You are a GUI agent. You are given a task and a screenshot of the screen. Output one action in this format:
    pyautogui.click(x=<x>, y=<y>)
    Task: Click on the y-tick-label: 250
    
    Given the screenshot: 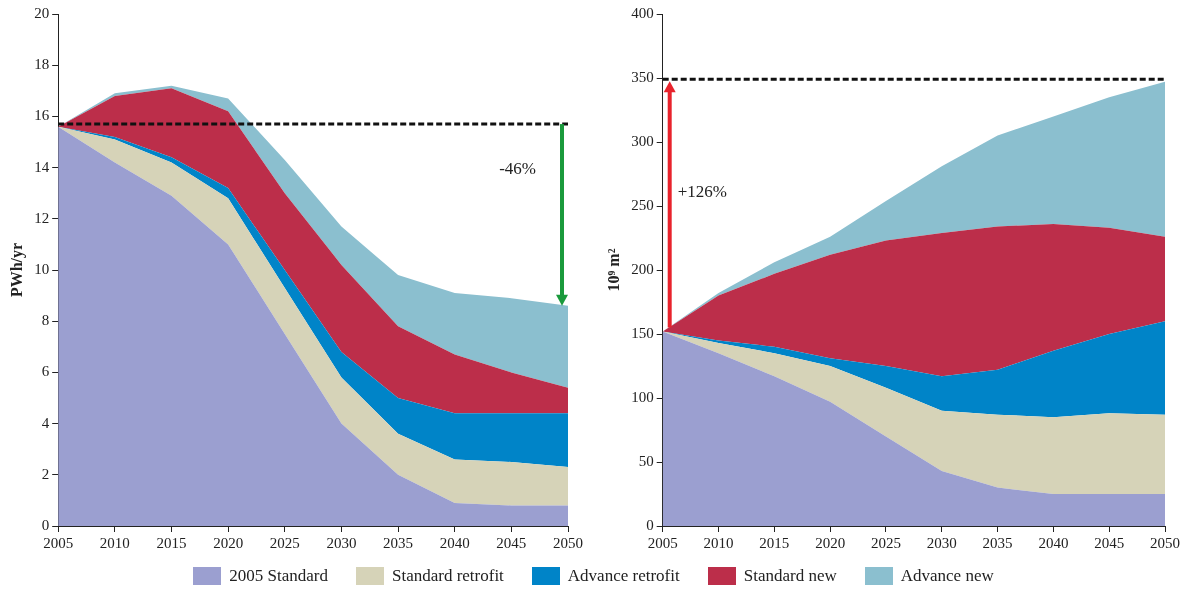 What is the action you would take?
    pyautogui.click(x=642, y=204)
    